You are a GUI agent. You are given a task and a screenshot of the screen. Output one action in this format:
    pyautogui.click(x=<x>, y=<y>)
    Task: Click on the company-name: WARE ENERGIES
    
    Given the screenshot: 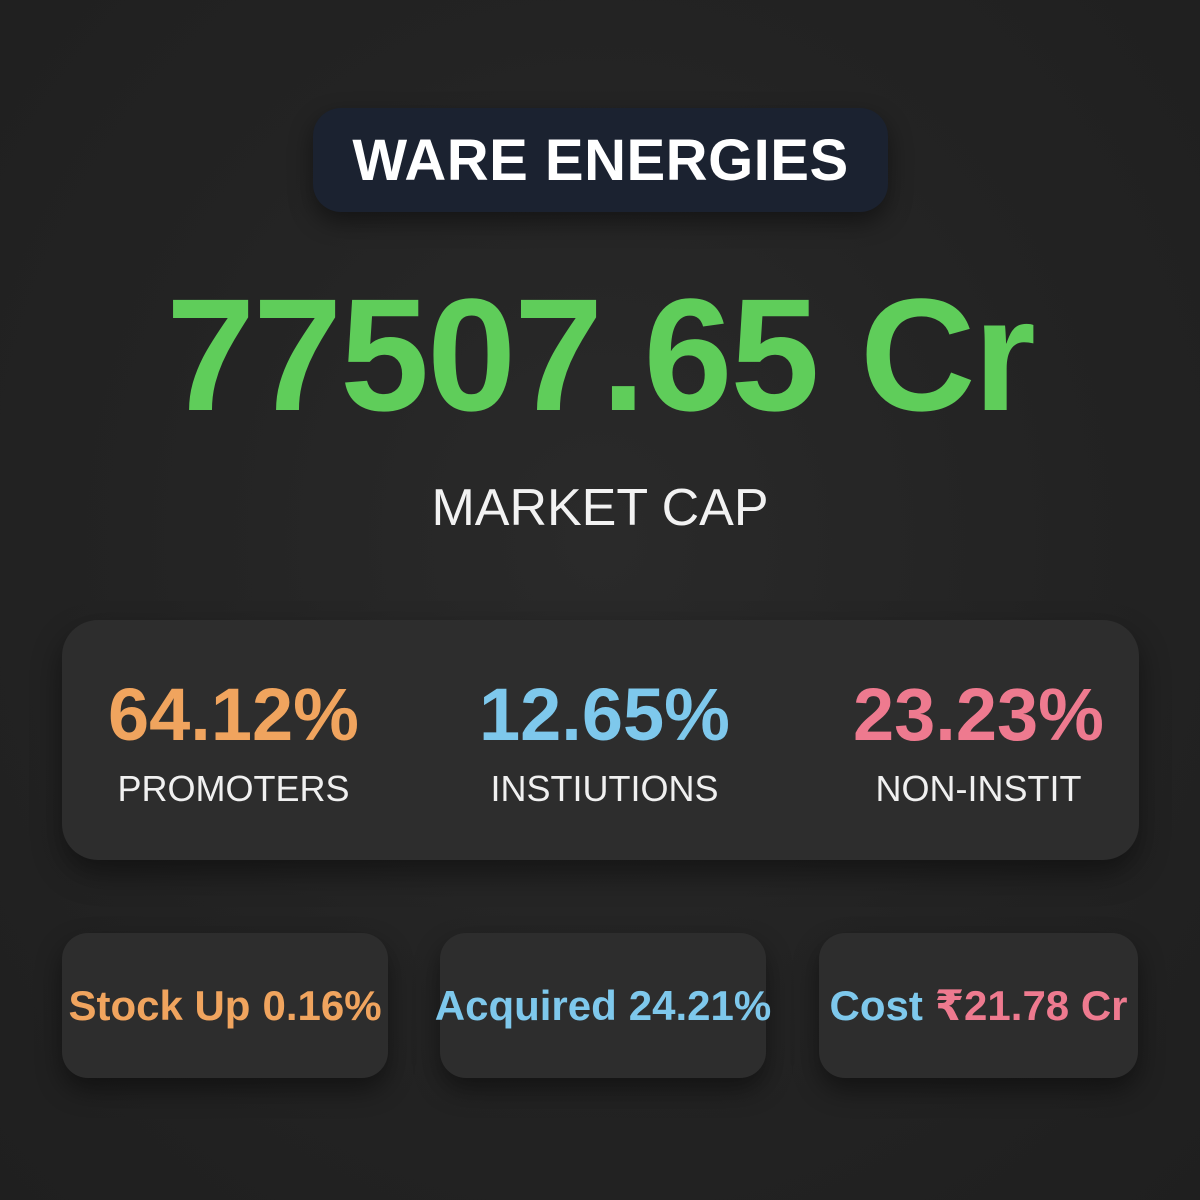 What is the action you would take?
    pyautogui.click(x=600, y=160)
    